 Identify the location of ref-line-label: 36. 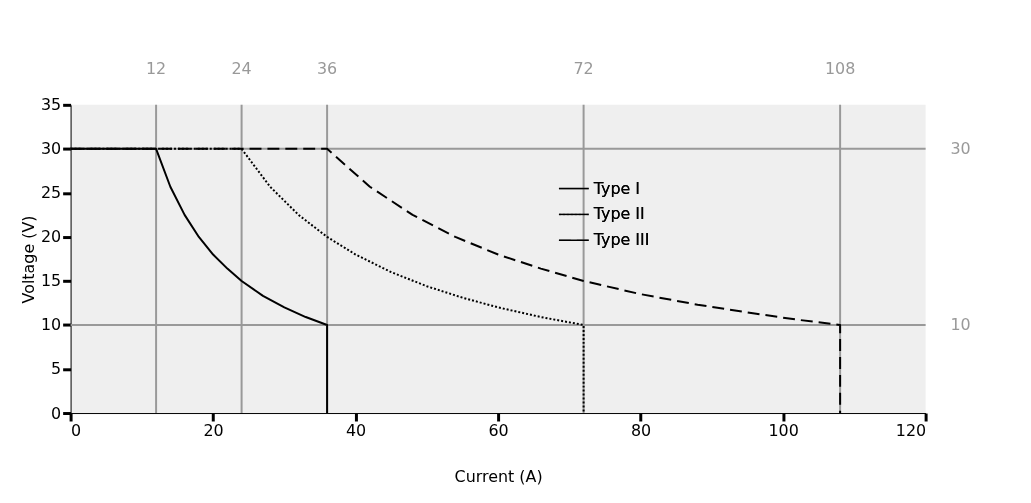
(327, 69).